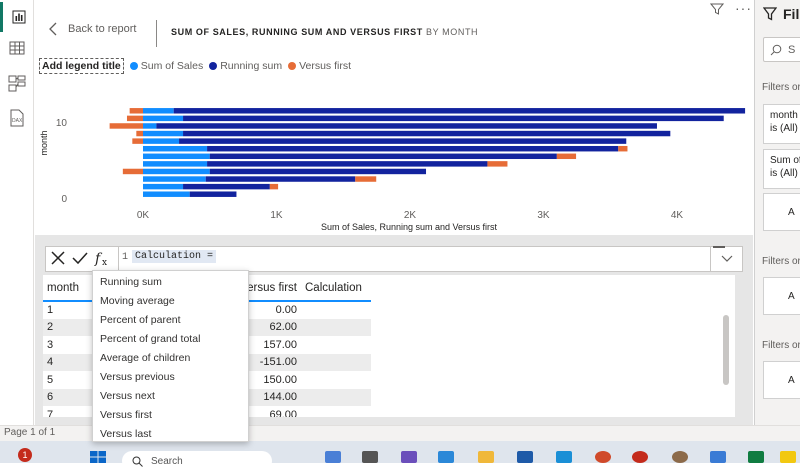 Image resolution: width=800 pixels, height=471 pixels. Describe the element at coordinates (150, 339) in the screenshot. I see `suggestion-item: Percent of grand total` at that location.